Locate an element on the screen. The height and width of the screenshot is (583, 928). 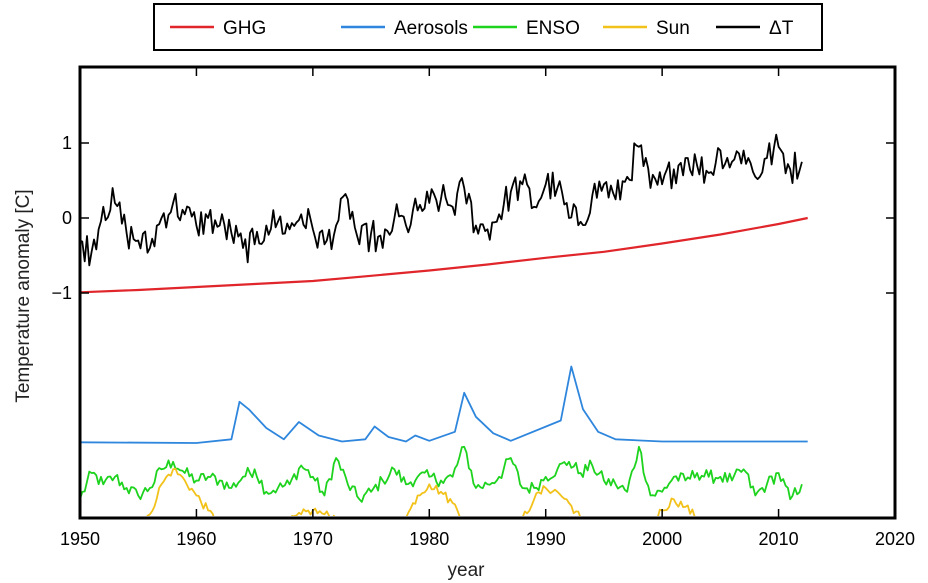
series-line-enso is located at coordinates (441, 474).